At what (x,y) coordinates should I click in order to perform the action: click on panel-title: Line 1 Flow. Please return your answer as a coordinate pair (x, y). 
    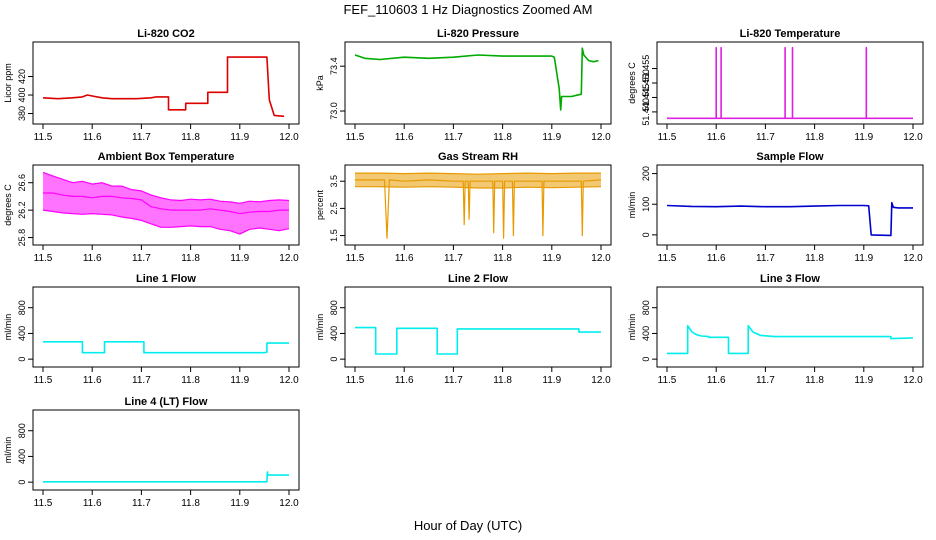
    Looking at the image, I should click on (166, 279).